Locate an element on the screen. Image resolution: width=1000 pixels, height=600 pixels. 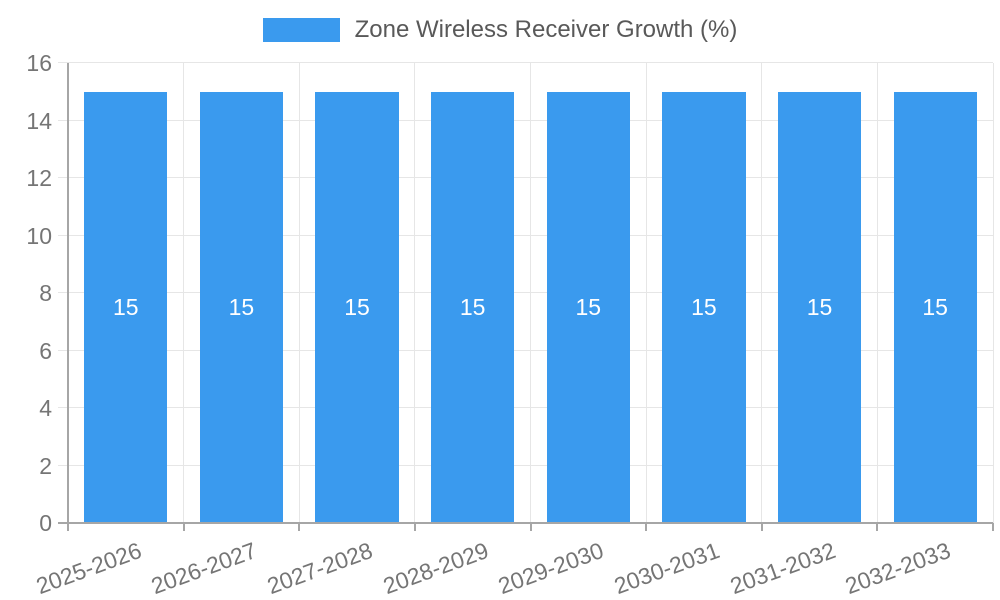
x-axis-baseline is located at coordinates (525, 523).